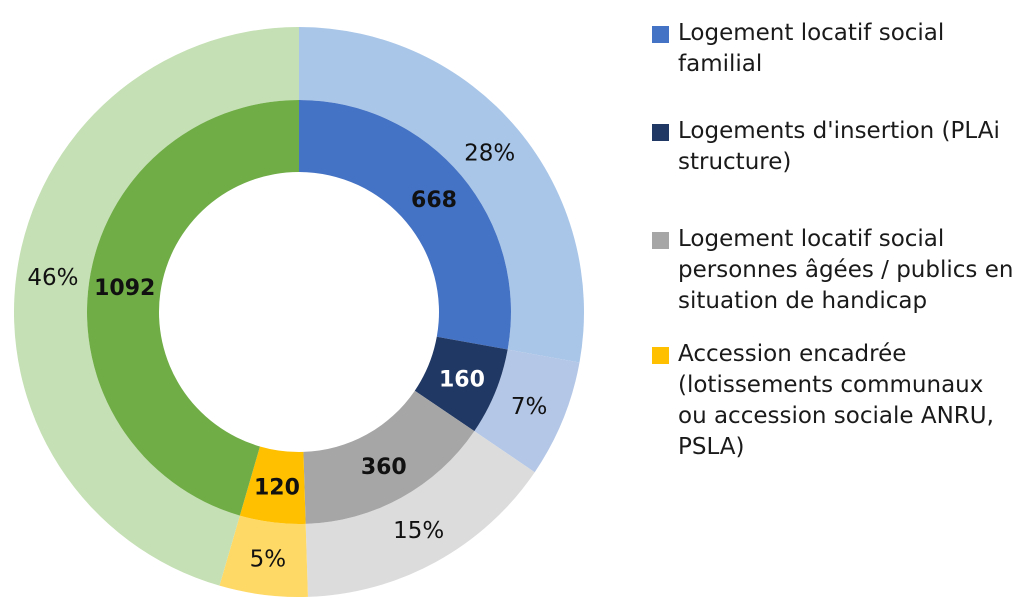  What do you see at coordinates (268, 560) in the screenshot?
I see `percent-label: 5%` at bounding box center [268, 560].